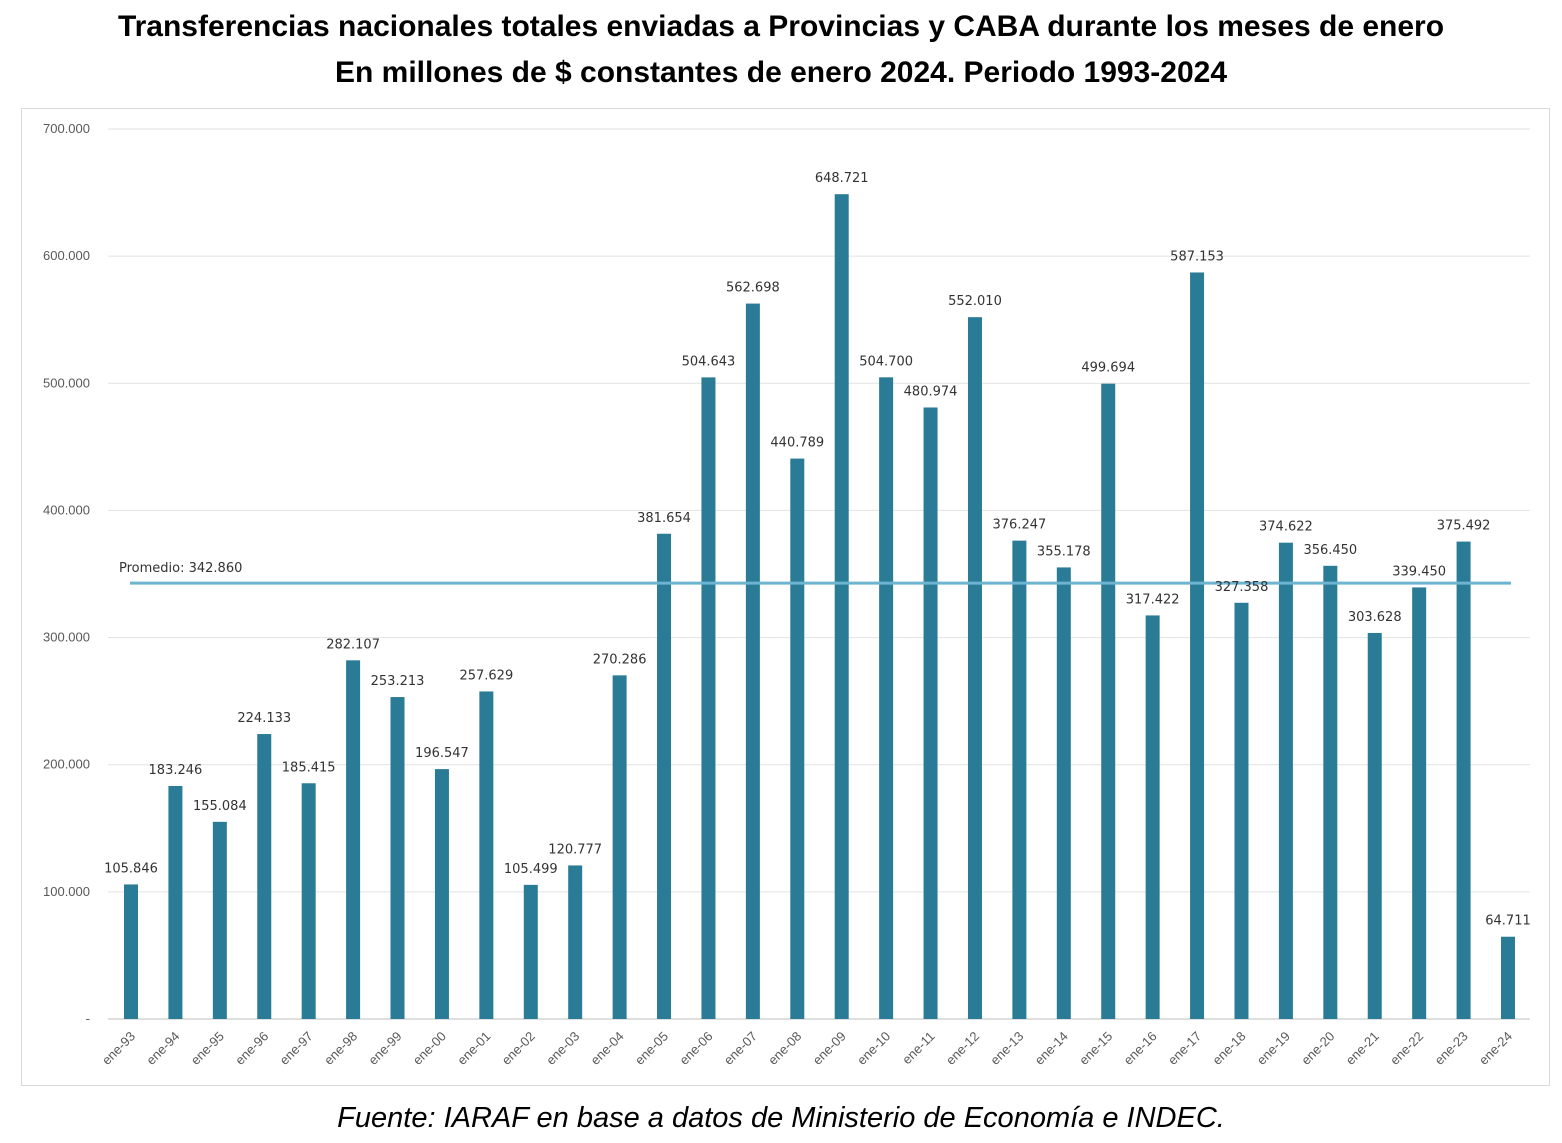 This screenshot has width=1562, height=1143. Describe the element at coordinates (88, 1018) in the screenshot. I see `y-tick-label: -` at that location.